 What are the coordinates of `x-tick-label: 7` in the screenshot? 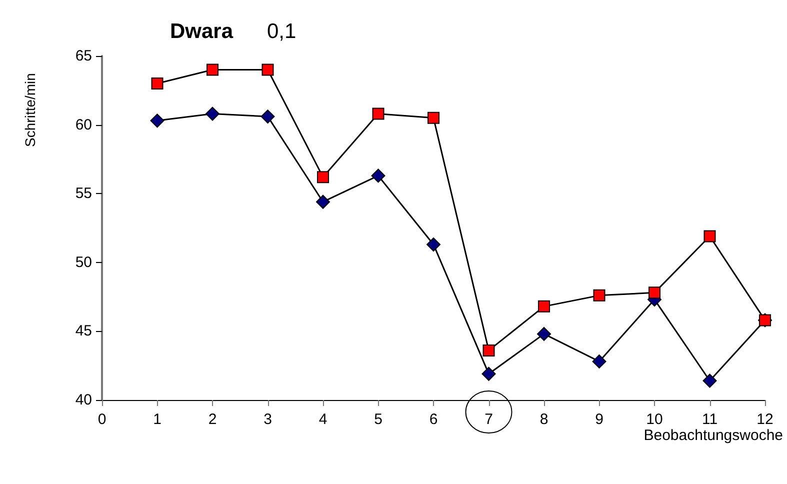 It's located at (488, 419).